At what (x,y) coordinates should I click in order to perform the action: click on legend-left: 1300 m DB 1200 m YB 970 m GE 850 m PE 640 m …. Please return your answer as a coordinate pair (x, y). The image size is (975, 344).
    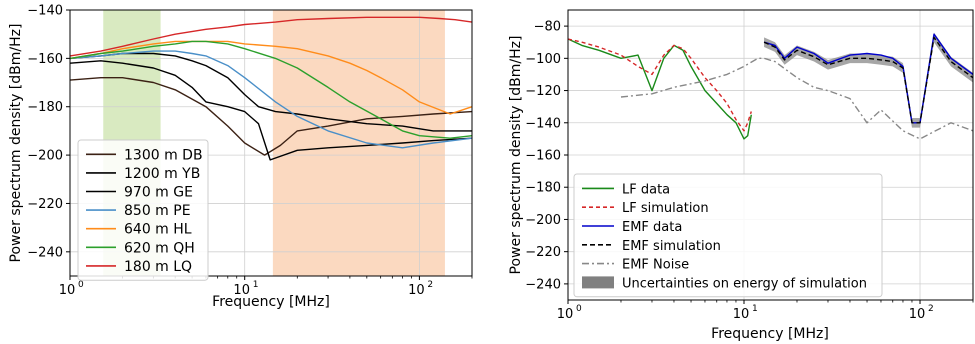
    Looking at the image, I should click on (143, 210).